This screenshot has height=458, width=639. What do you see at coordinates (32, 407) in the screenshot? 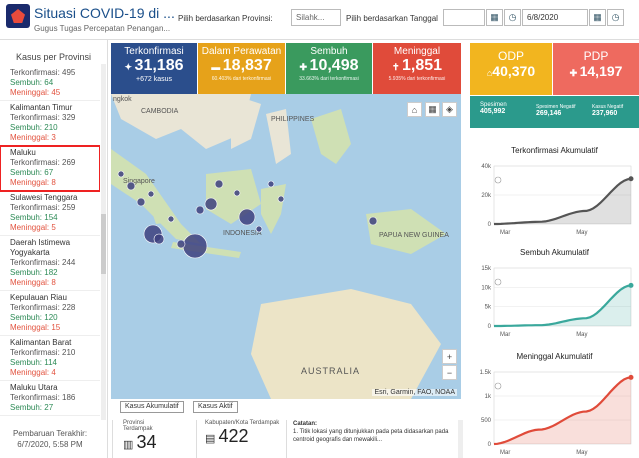
I see `recovered-text: Sembuh: 27` at bounding box center [32, 407].